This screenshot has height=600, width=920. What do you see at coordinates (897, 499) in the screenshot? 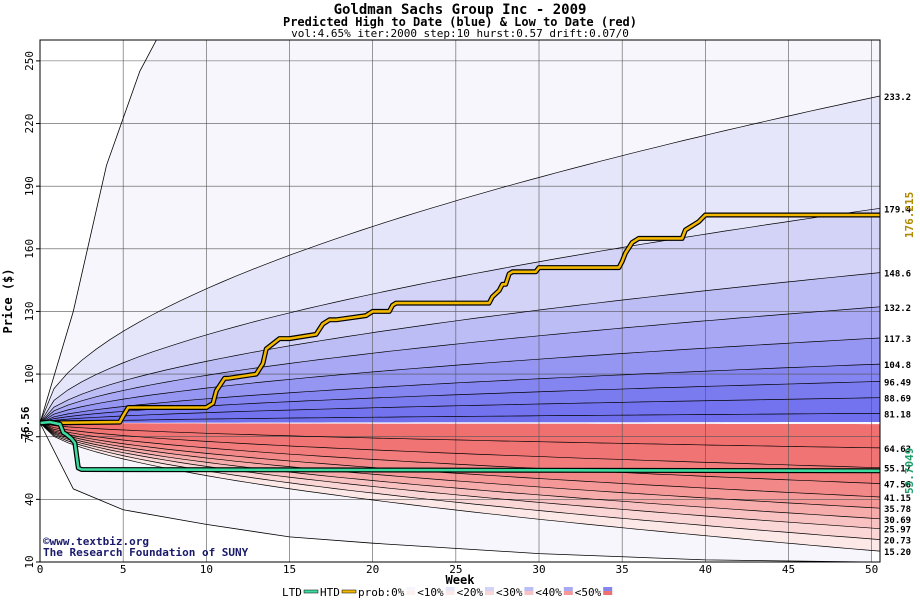
I see `lower-level-label: 41.15` at bounding box center [897, 499].